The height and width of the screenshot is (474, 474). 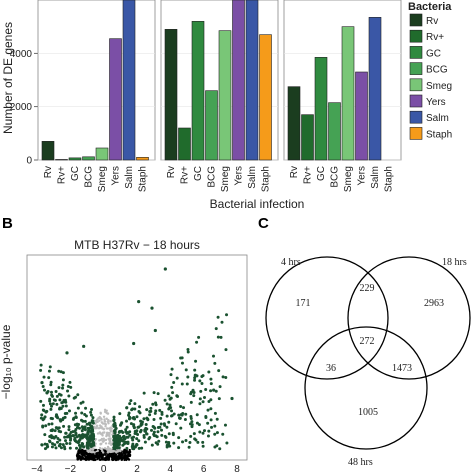 I want to click on bar-salm, so click(x=129, y=80).